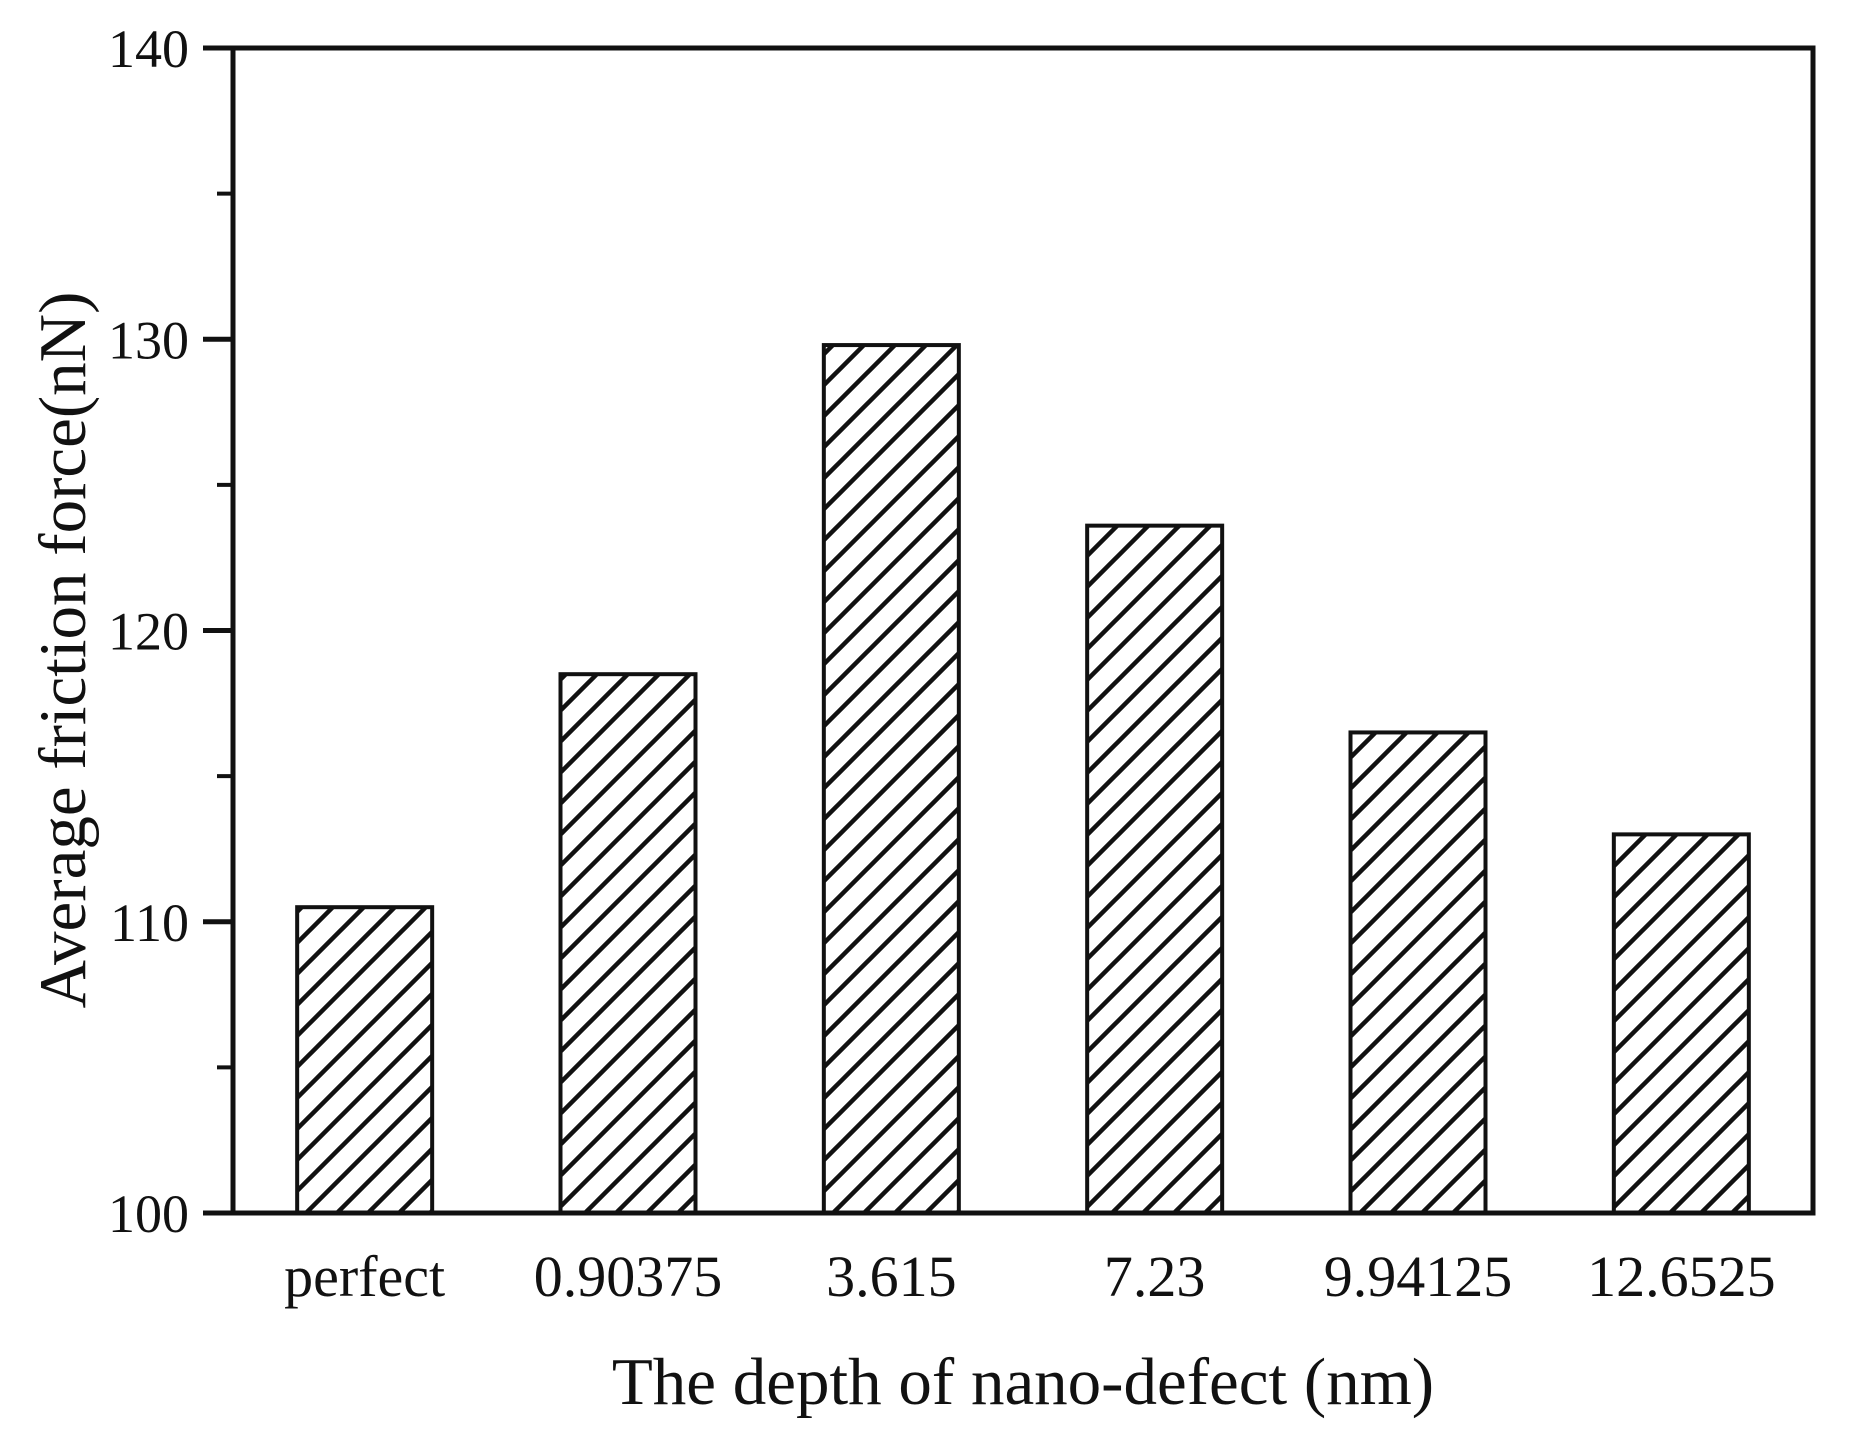 The image size is (1860, 1430). What do you see at coordinates (891, 1276) in the screenshot?
I see `x-tick-label: 3.615` at bounding box center [891, 1276].